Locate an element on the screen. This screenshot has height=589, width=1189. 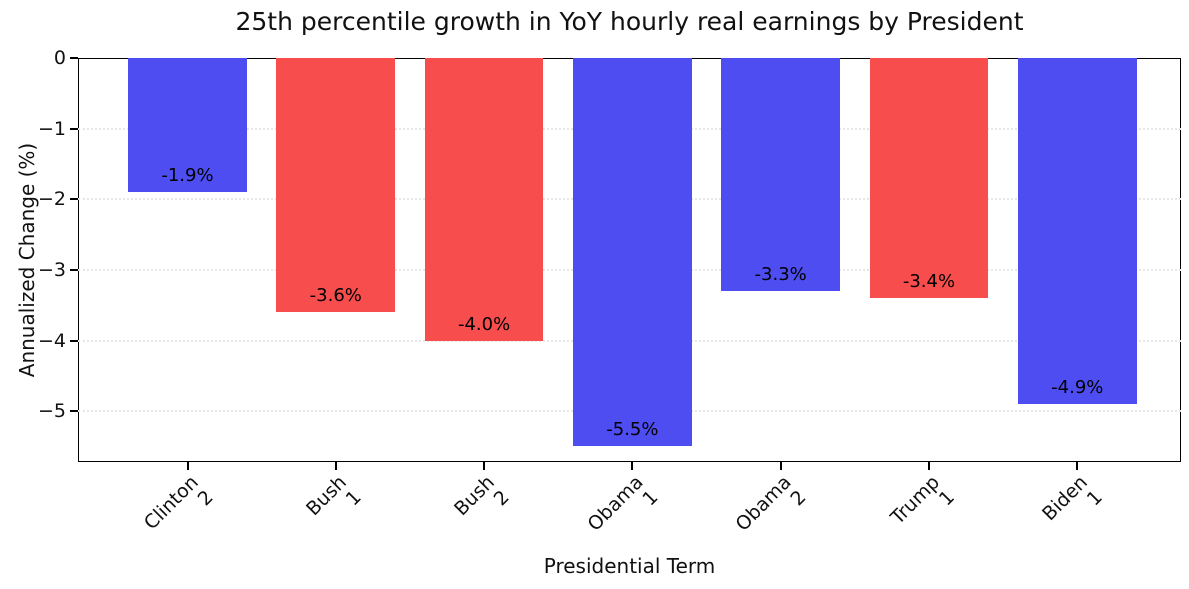
y-tick-label: −2 is located at coordinates (51, 199).